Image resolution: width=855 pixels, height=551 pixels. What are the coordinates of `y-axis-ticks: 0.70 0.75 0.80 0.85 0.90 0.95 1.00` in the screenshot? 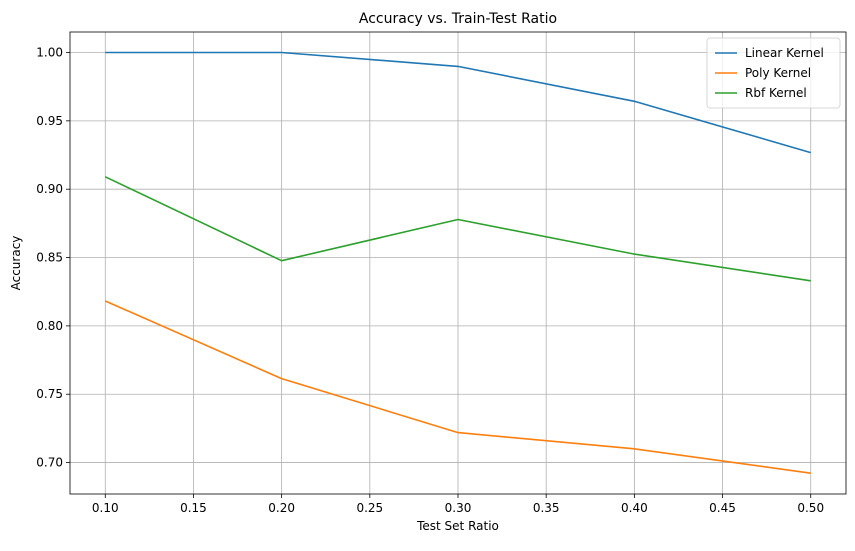 It's located at (53, 258).